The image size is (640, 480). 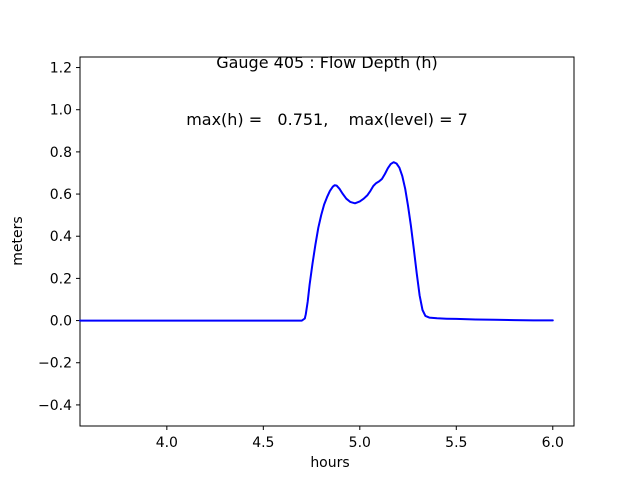 I want to click on y-tick-label: 1.2, so click(x=61, y=69).